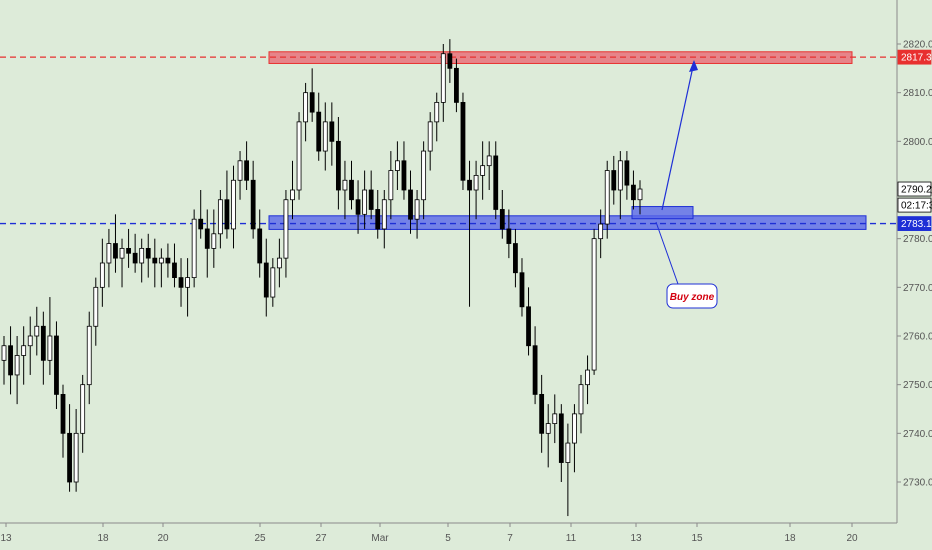 Image resolution: width=932 pixels, height=550 pixels. Describe the element at coordinates (667, 253) in the screenshot. I see `callout-pointer` at that location.